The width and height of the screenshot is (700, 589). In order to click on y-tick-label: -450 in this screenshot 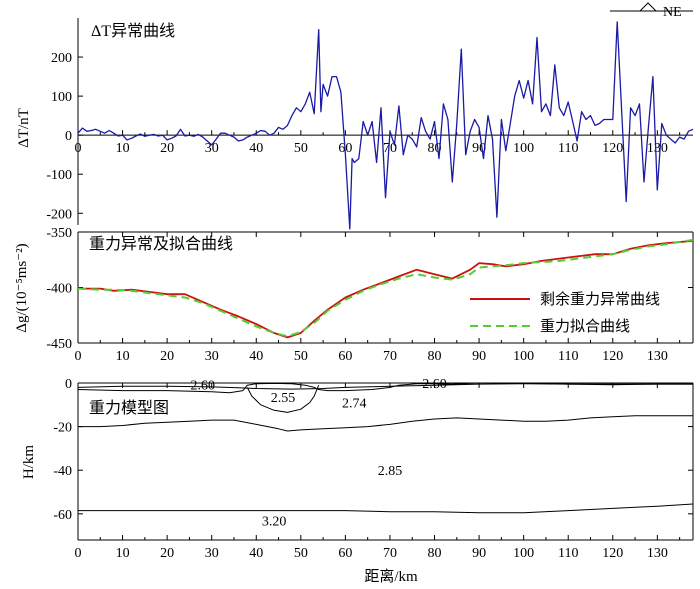, I will do `click(59, 344)`.